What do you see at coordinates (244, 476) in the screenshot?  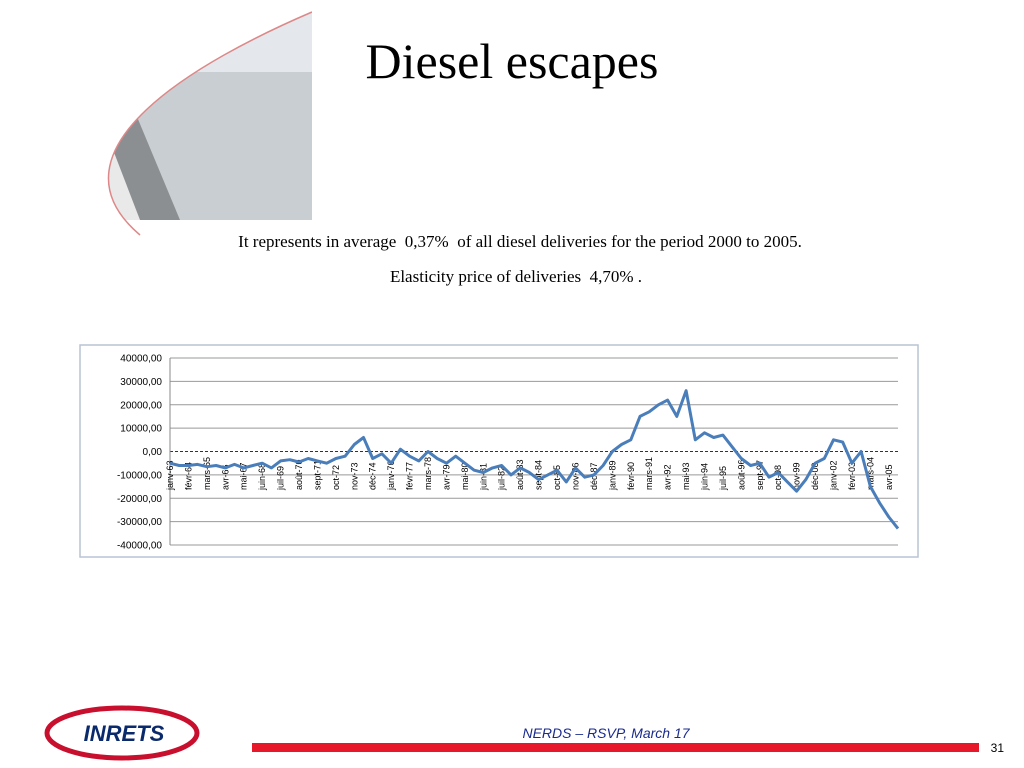 I see `x-tick-label: mai-67` at bounding box center [244, 476].